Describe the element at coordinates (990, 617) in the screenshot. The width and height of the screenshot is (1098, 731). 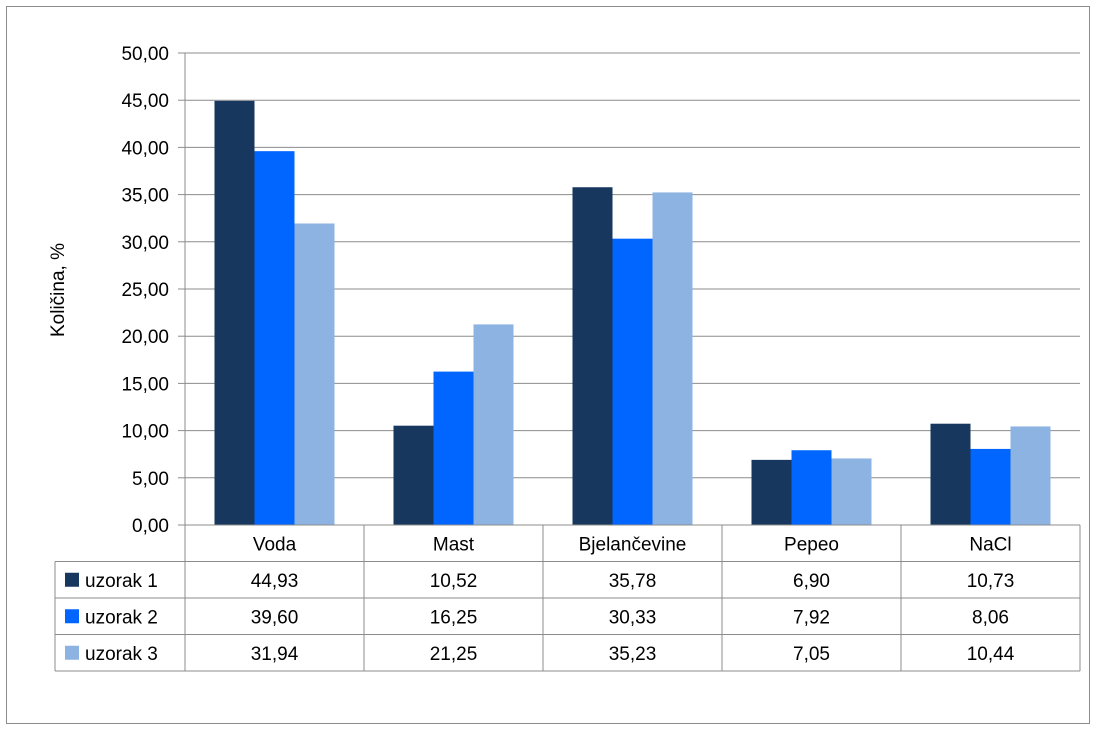
I see `data-label: 8,06` at that location.